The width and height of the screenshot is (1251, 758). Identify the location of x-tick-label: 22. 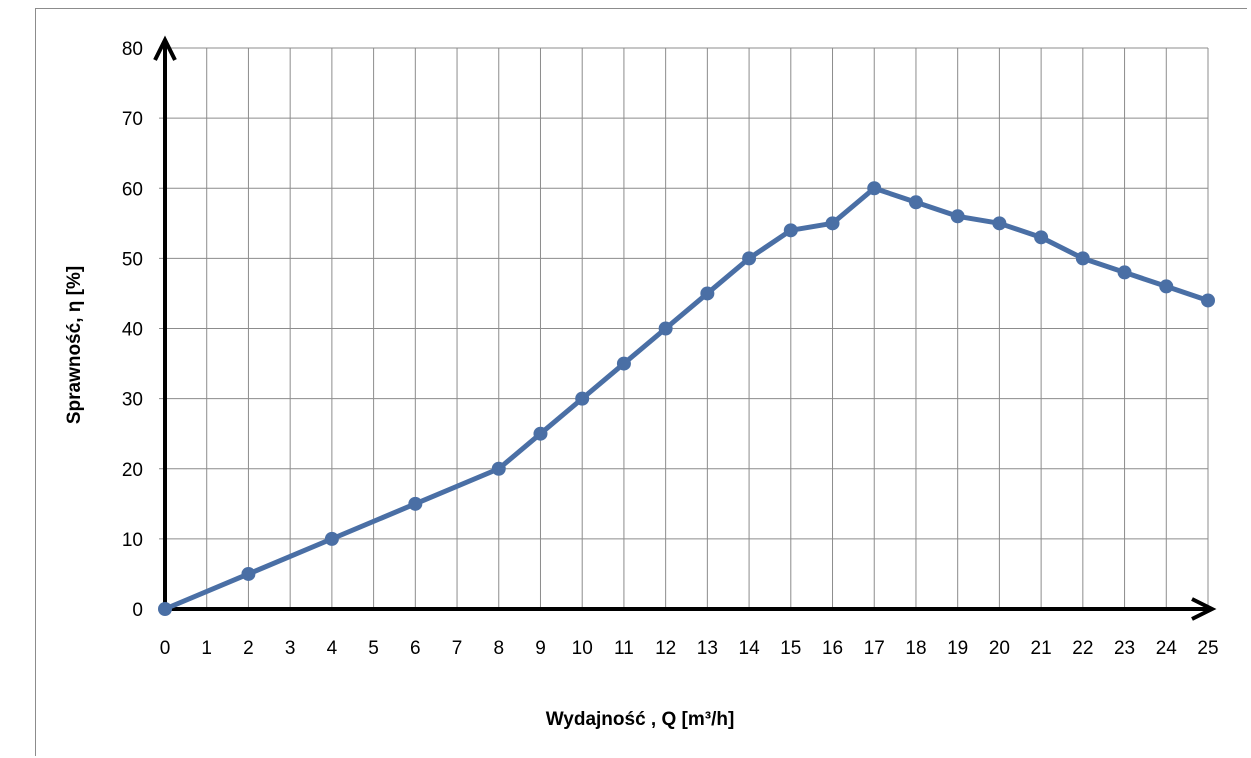
(1082, 648).